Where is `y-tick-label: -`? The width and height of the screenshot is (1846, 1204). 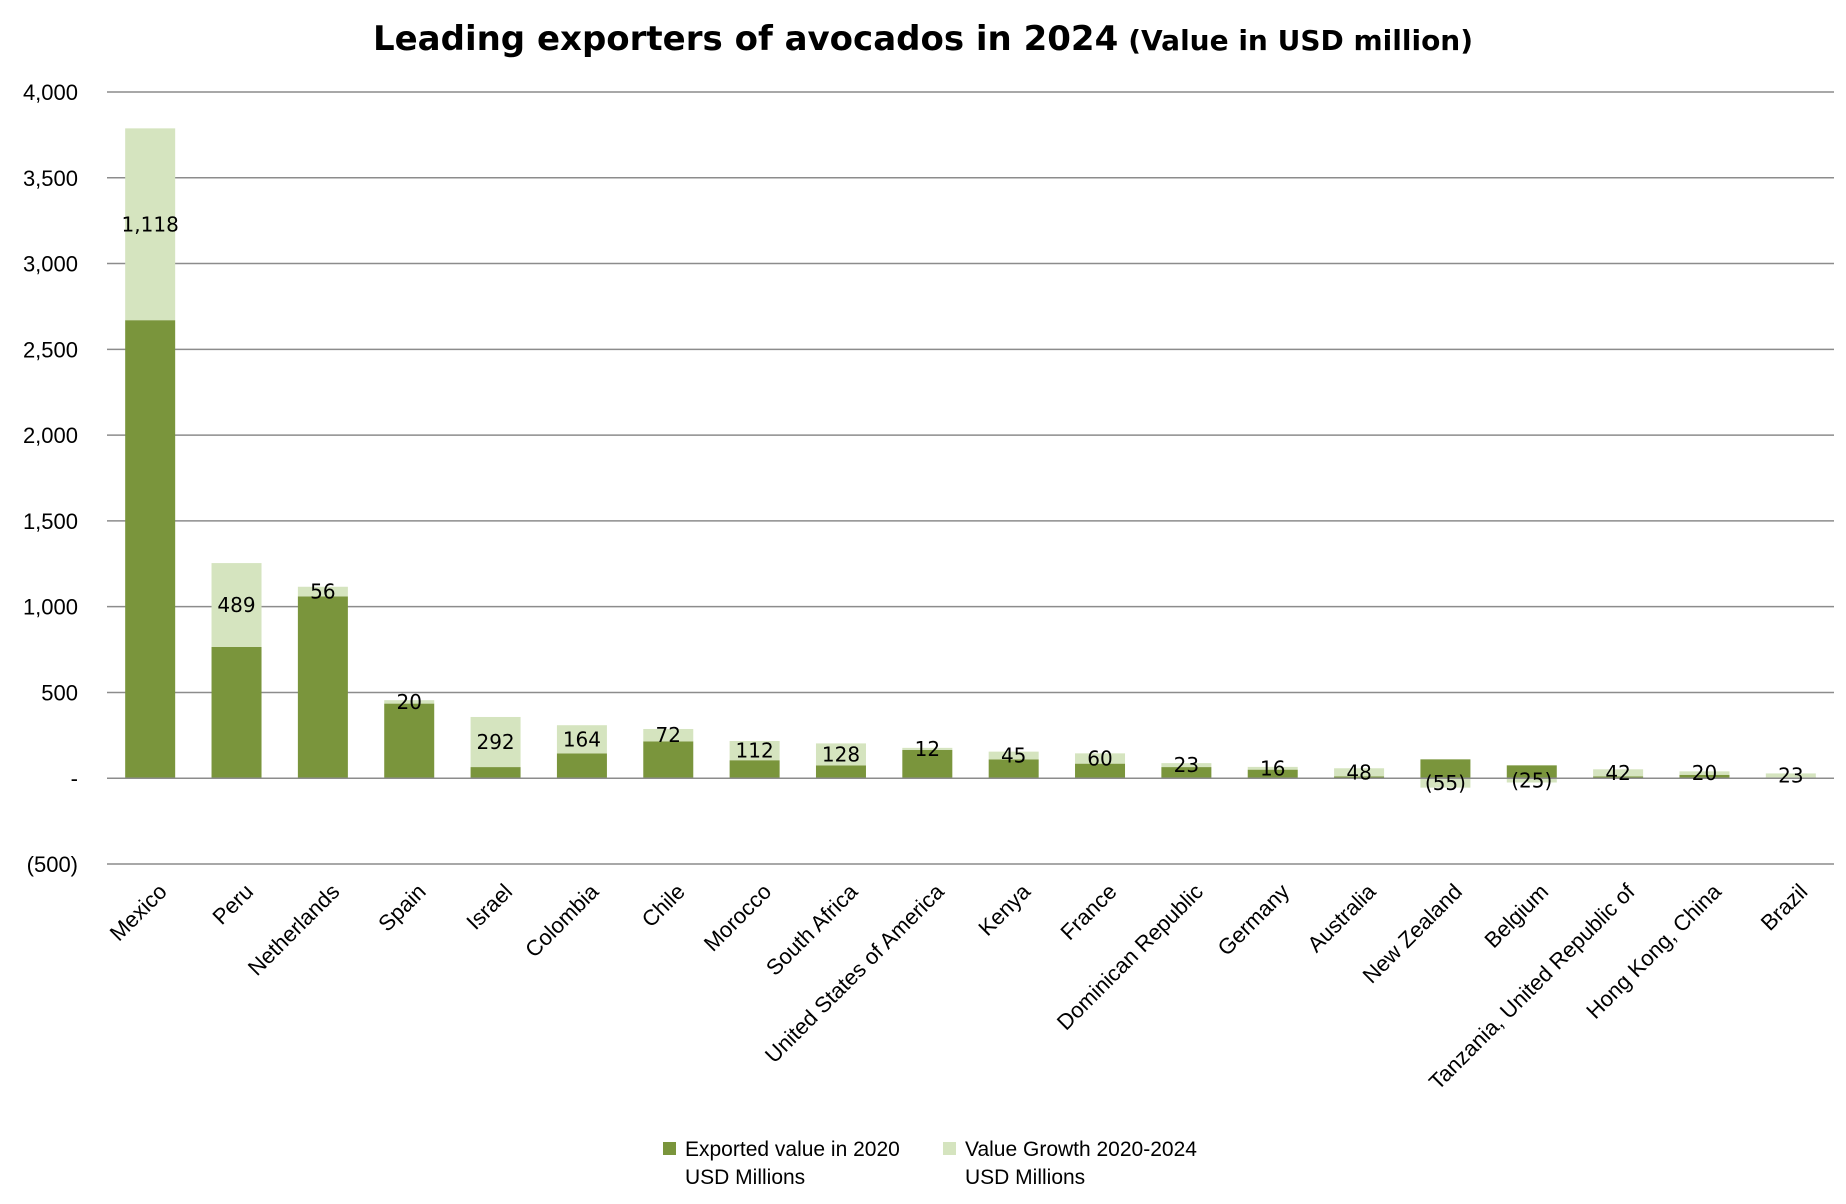 y-tick-label: - is located at coordinates (74, 778).